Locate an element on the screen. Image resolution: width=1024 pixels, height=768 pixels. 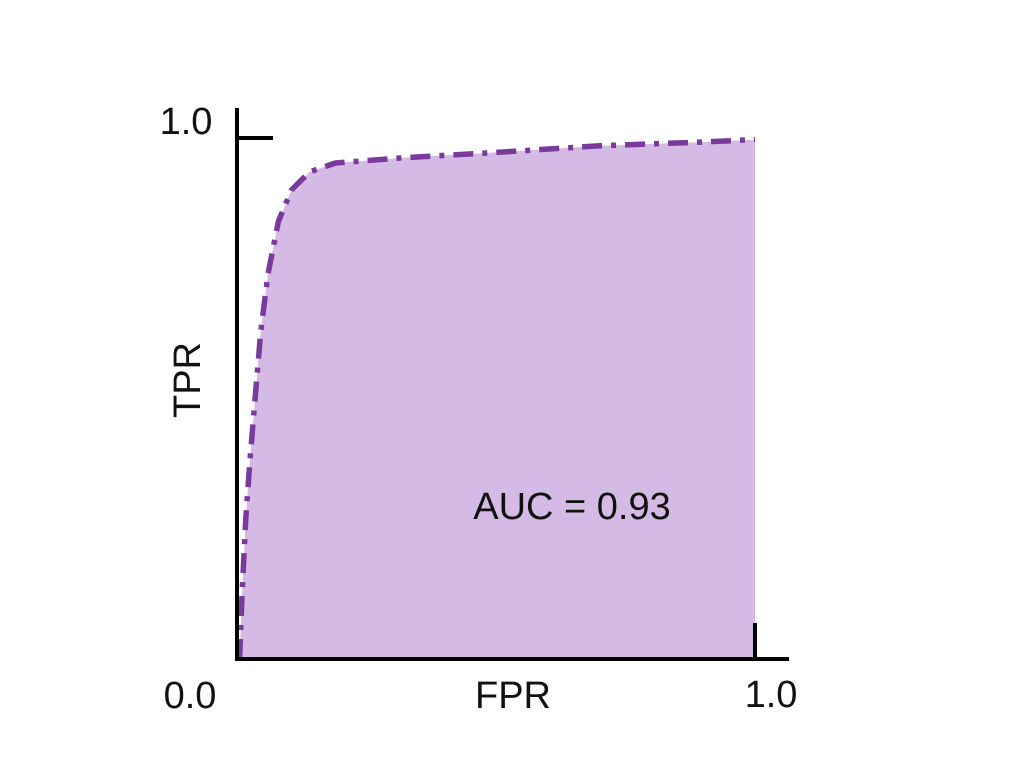
x-axis-tick-label-1.0: 1.0 is located at coordinates (771, 695).